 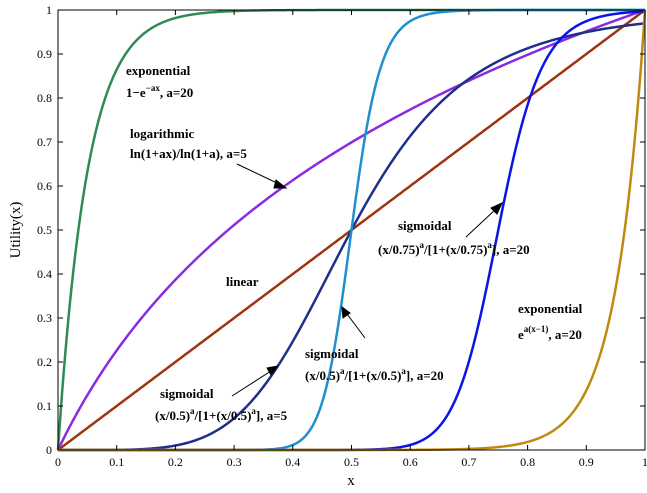 What do you see at coordinates (16, 230) in the screenshot?
I see `y-axis-title: Utility(x)` at bounding box center [16, 230].